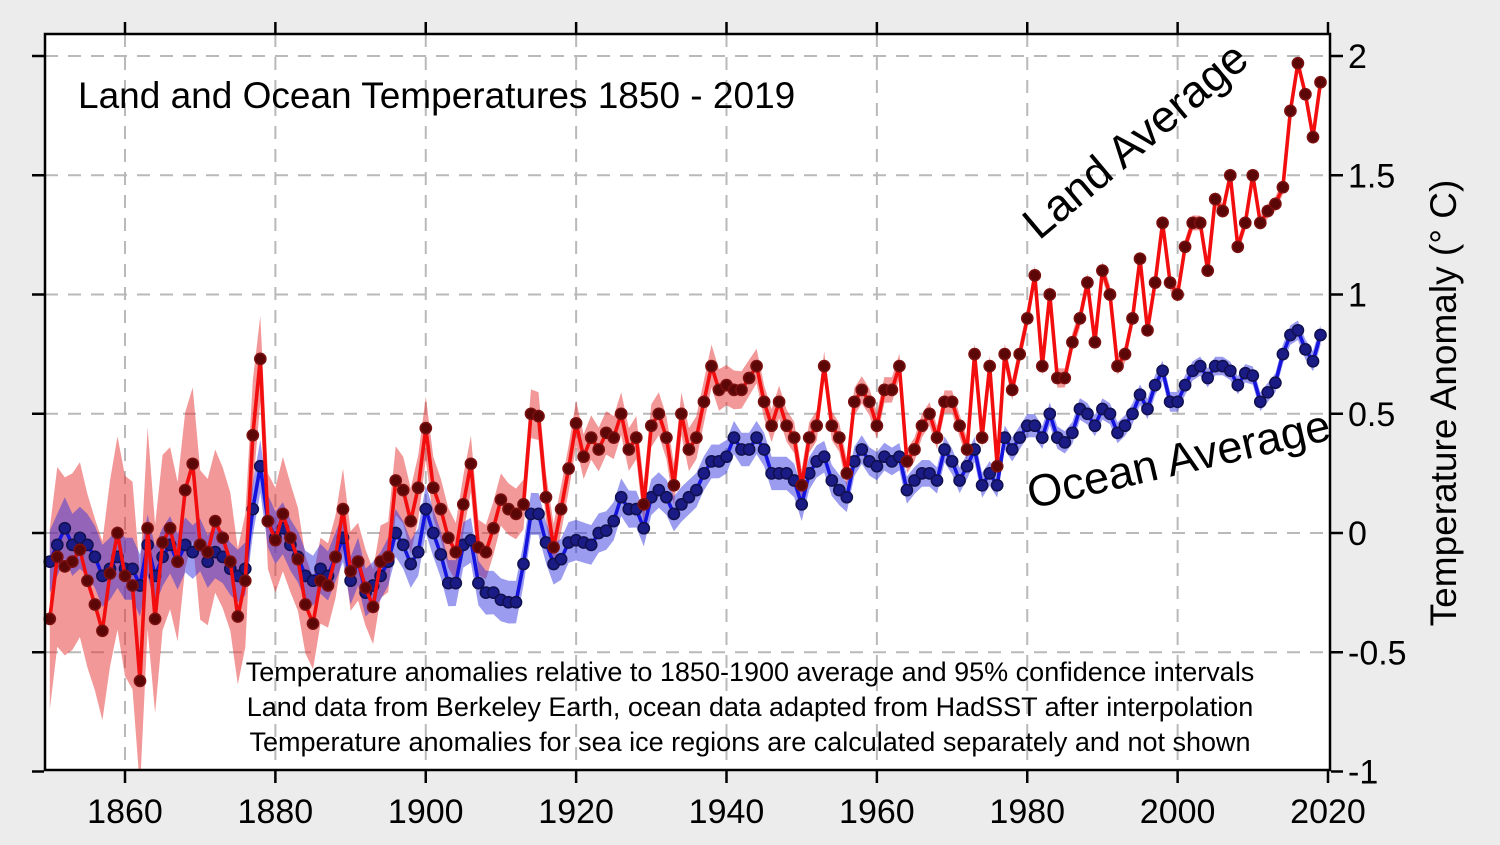 The height and width of the screenshot is (845, 1500). What do you see at coordinates (1357, 57) in the screenshot?
I see `y-tick-label: 2` at bounding box center [1357, 57].